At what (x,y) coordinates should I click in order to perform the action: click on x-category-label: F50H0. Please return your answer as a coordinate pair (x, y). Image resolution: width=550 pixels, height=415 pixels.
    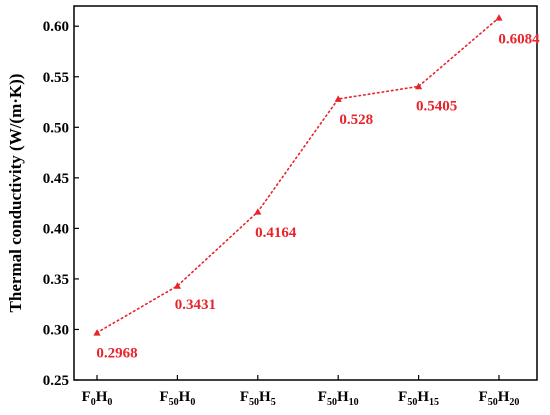
    Looking at the image, I should click on (177, 398).